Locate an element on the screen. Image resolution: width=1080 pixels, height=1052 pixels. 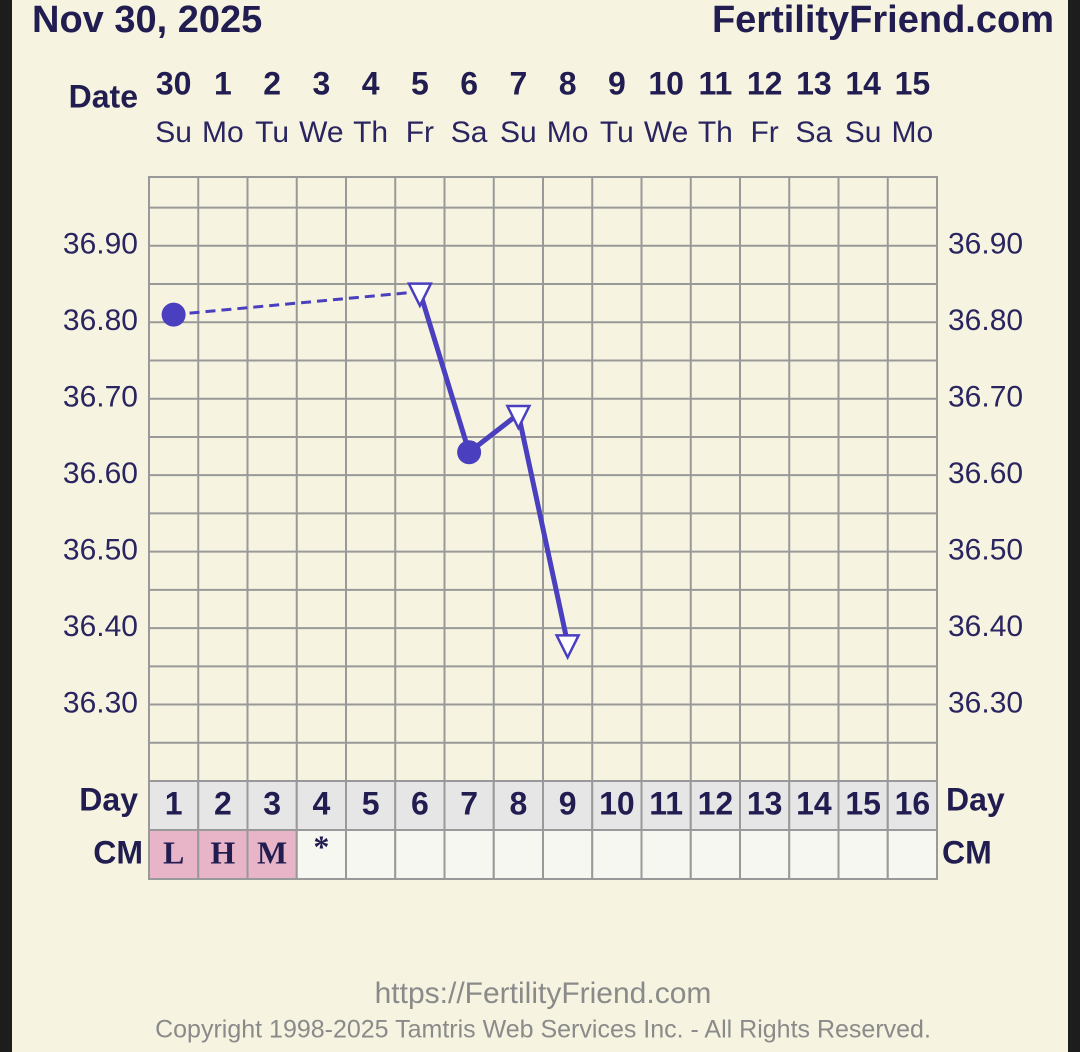
date-label: 3 is located at coordinates (321, 83).